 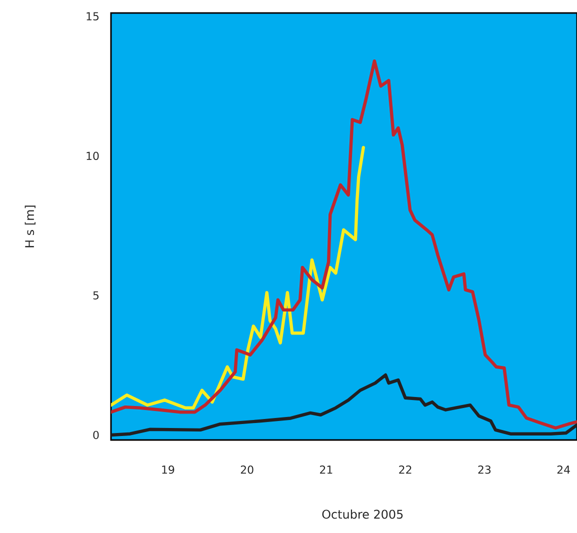 I want to click on line-series, so click(x=343, y=405).